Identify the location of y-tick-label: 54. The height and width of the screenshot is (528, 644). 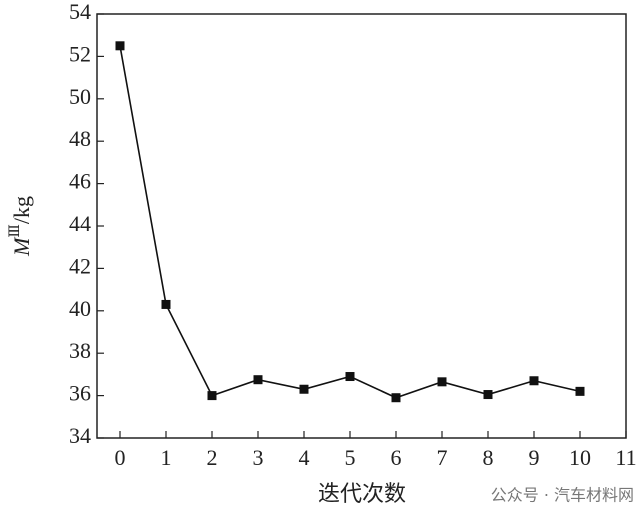
(80, 12).